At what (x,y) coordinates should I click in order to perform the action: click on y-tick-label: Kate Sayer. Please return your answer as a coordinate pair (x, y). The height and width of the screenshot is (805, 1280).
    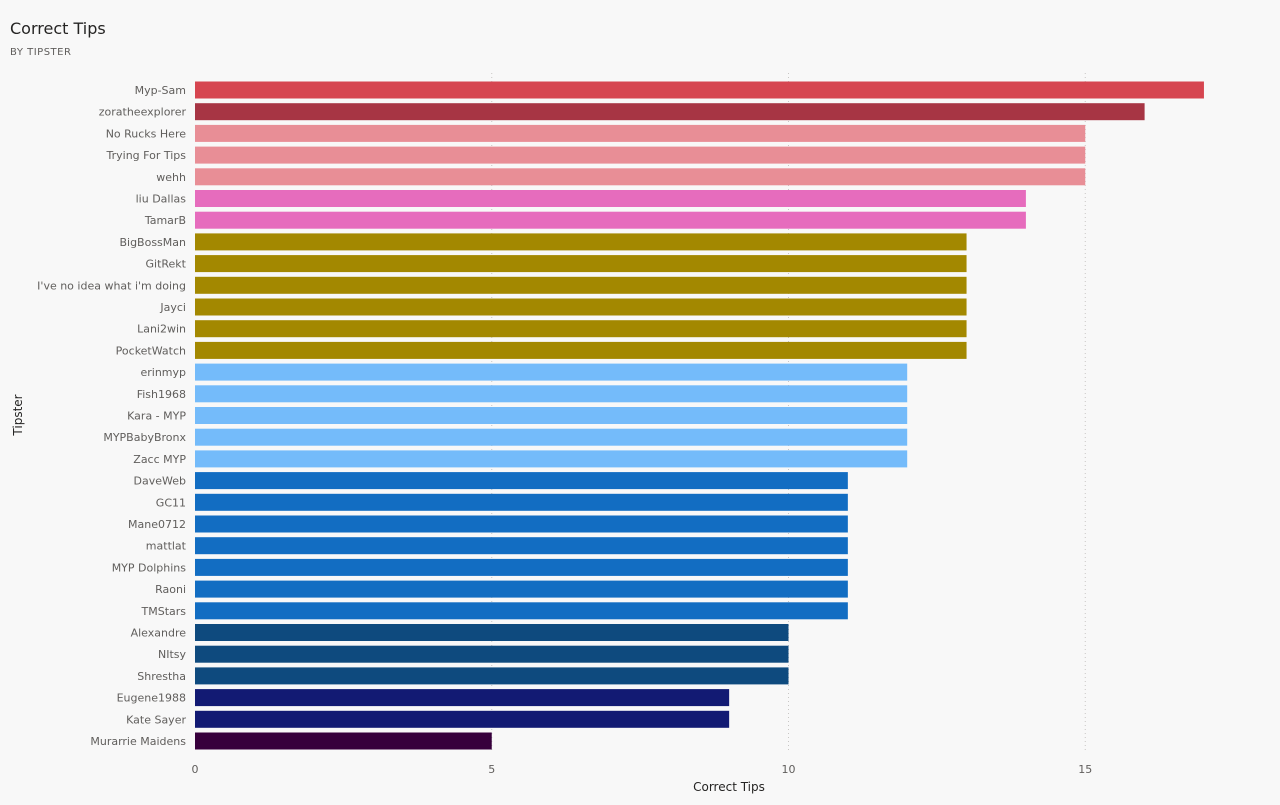
    Looking at the image, I should click on (156, 719).